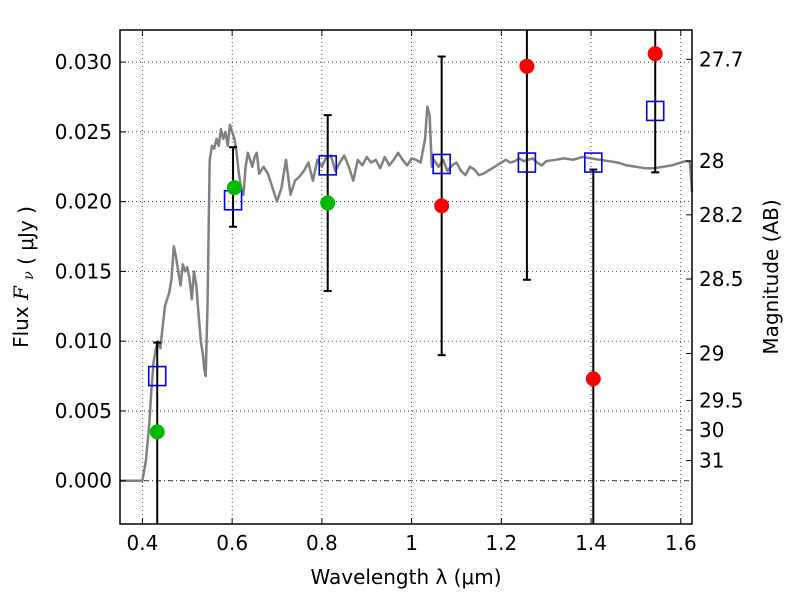 The height and width of the screenshot is (600, 800). I want to click on y2-tick-label: 30, so click(711, 430).